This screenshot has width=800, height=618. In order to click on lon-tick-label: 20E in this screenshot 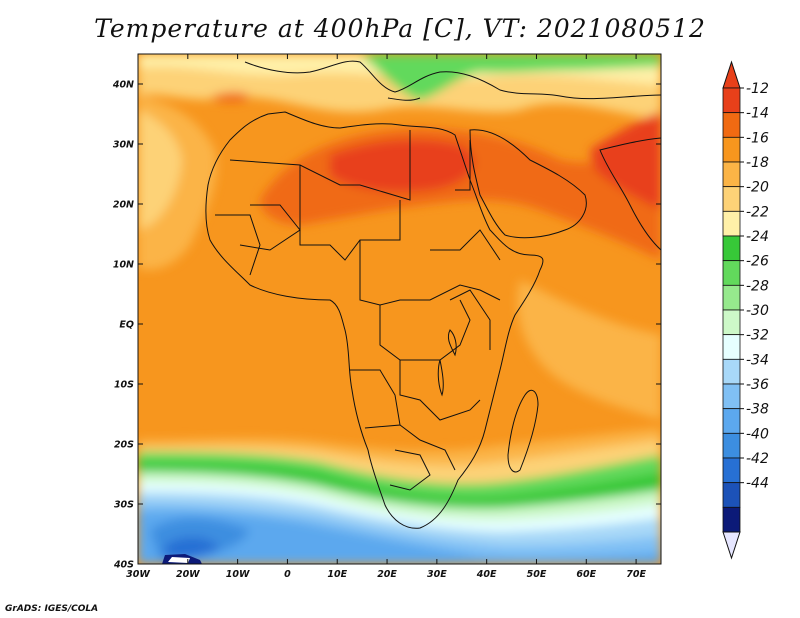, I will do `click(387, 574)`.